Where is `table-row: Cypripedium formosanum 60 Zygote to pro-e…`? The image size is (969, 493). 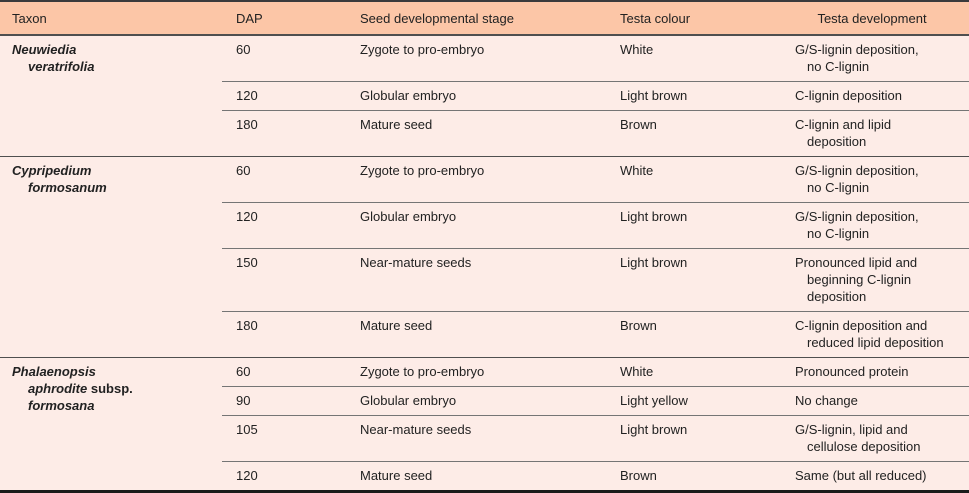 table-row: Cypripedium formosanum 60 Zygote to pro-e… is located at coordinates (484, 180).